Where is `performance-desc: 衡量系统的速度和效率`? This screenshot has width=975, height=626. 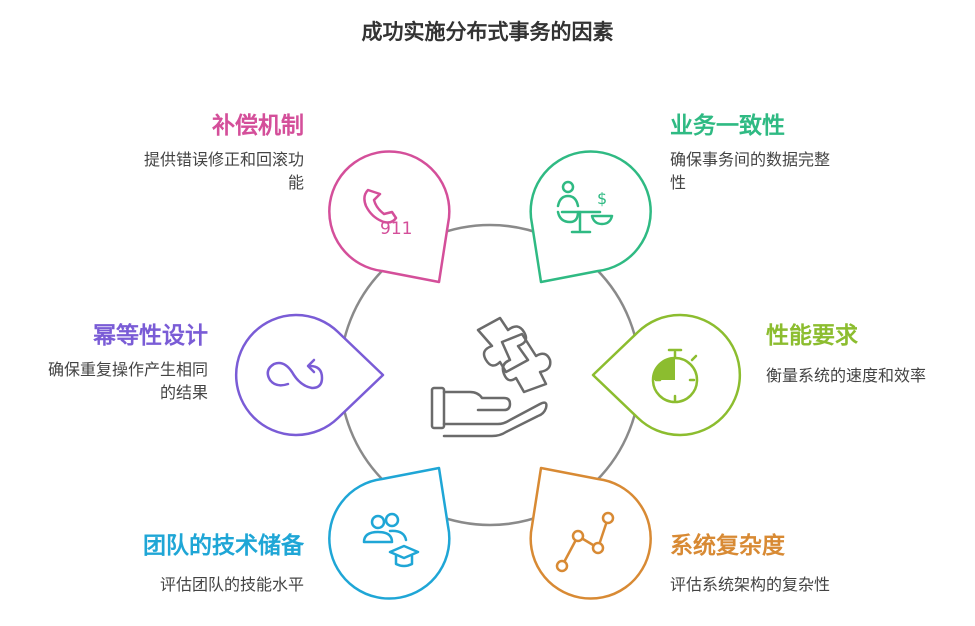 performance-desc: 衡量系统的速度和效率 is located at coordinates (846, 375).